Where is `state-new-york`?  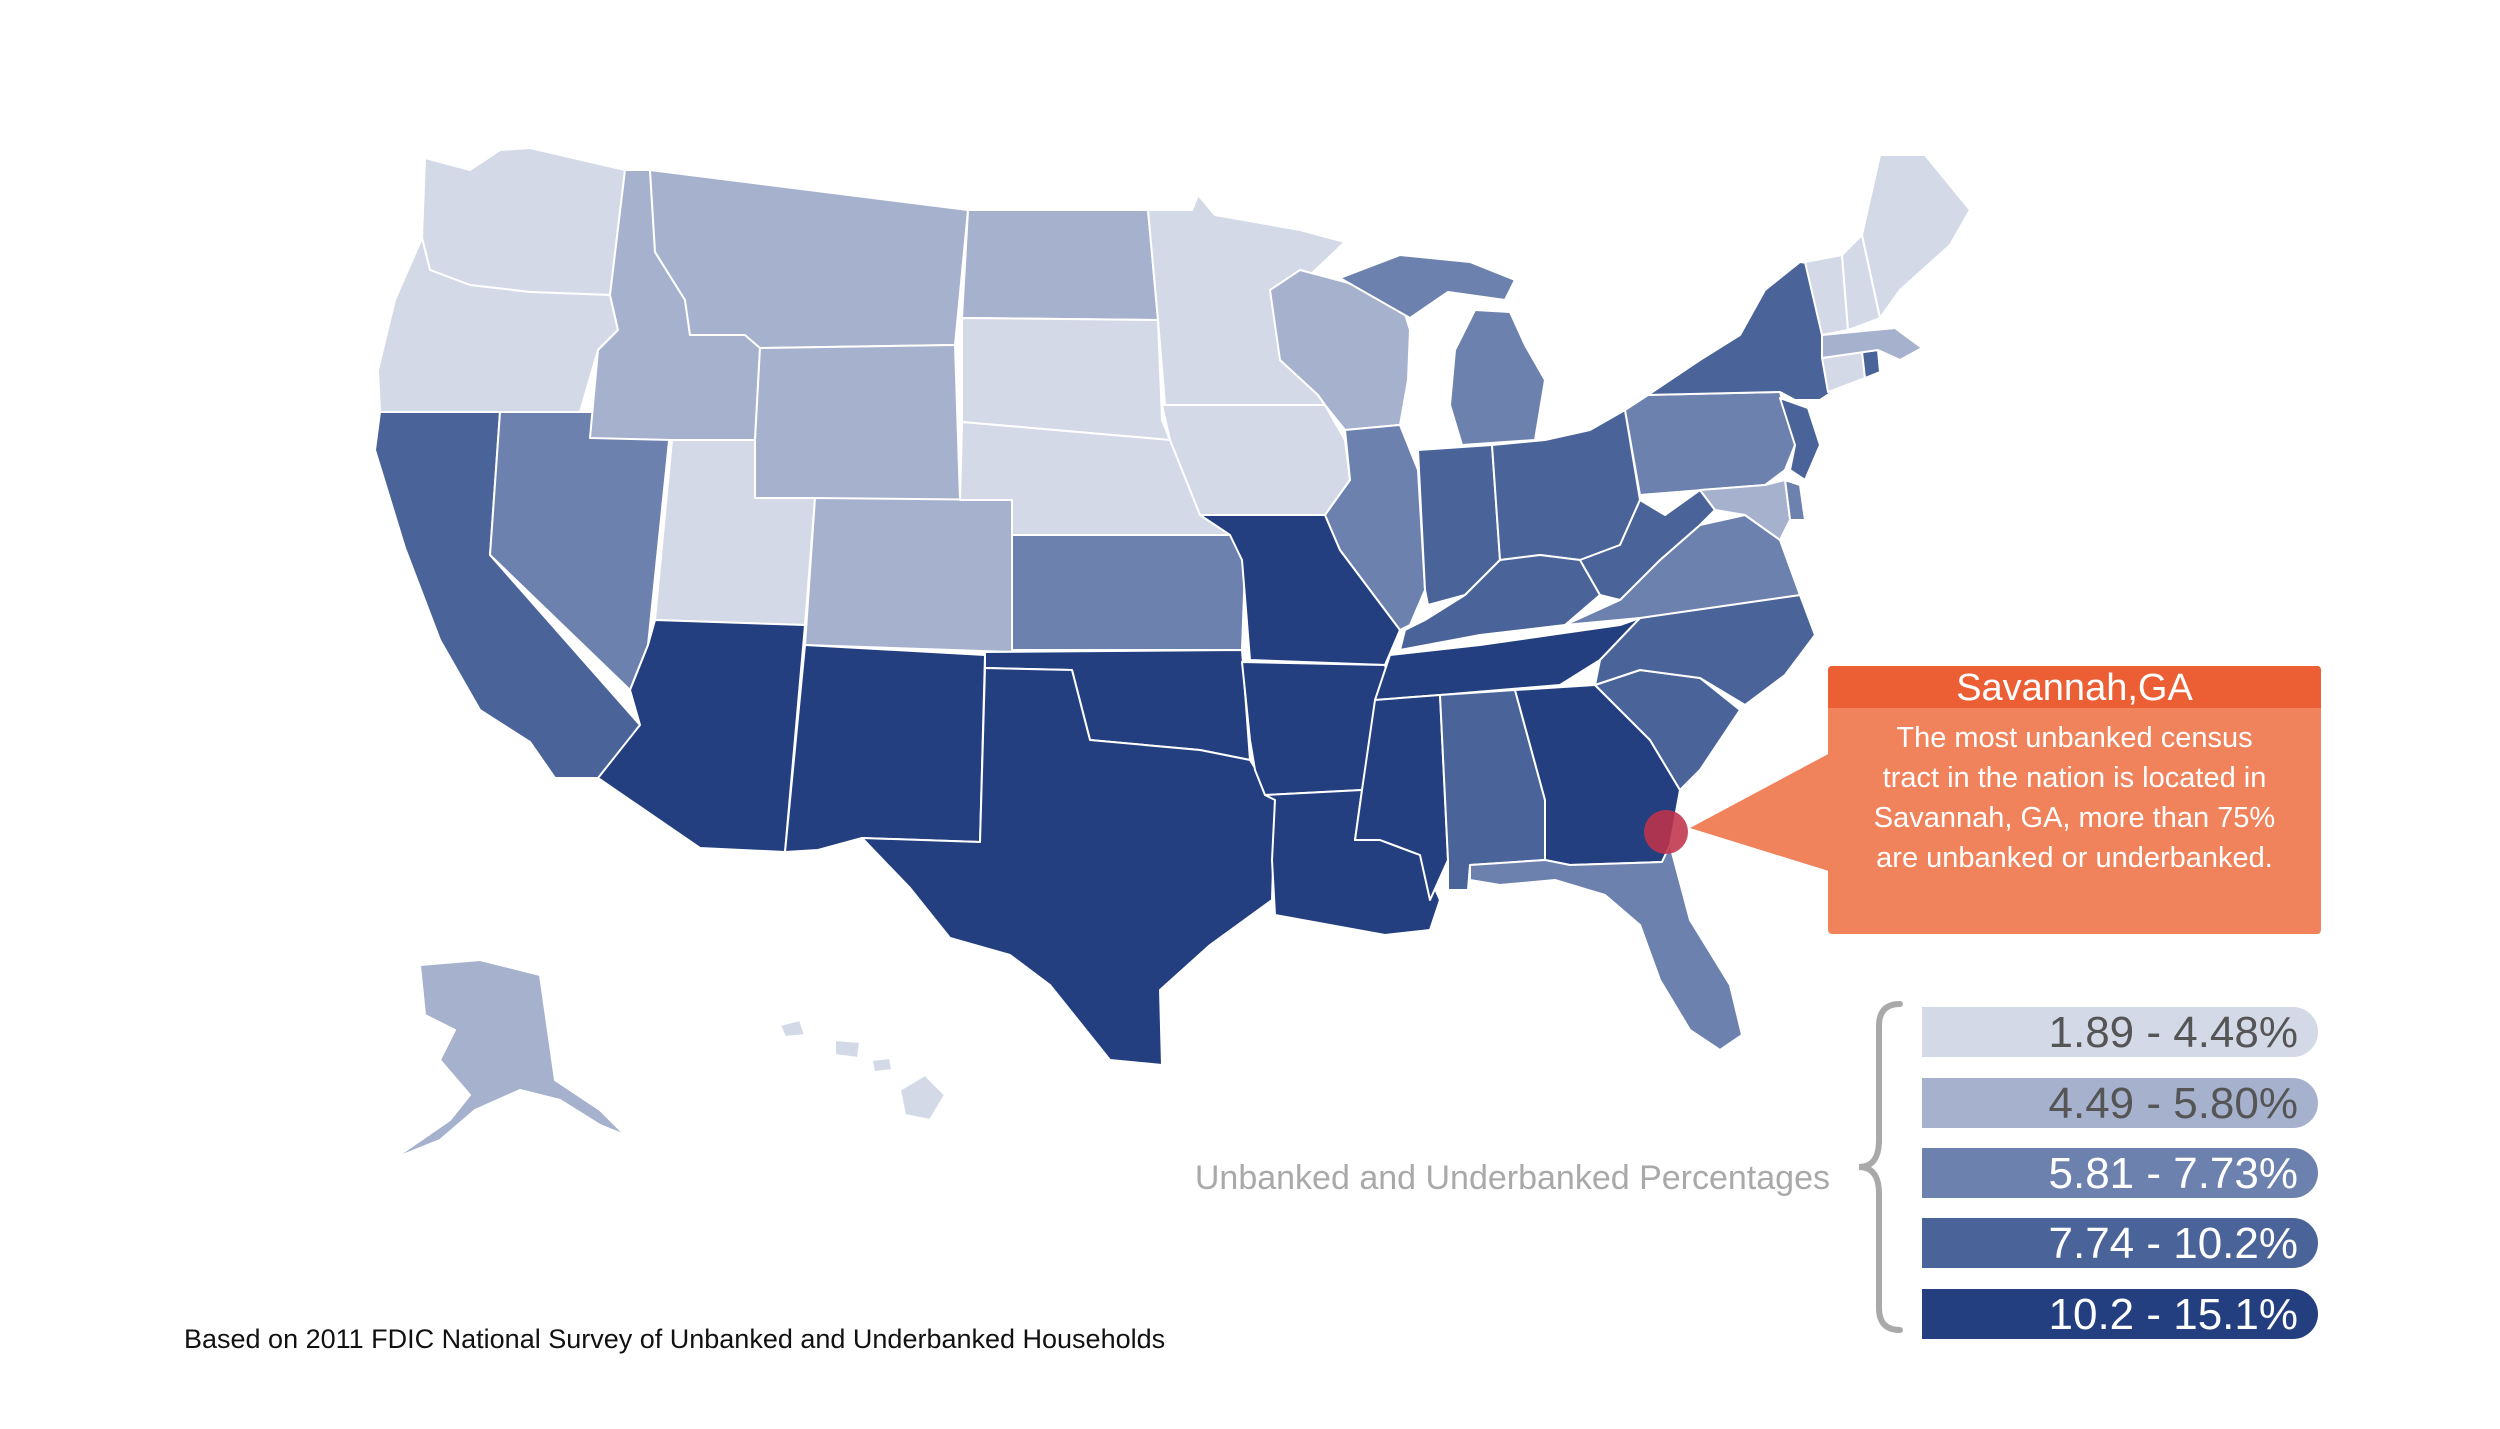 state-new-york is located at coordinates (1741, 331).